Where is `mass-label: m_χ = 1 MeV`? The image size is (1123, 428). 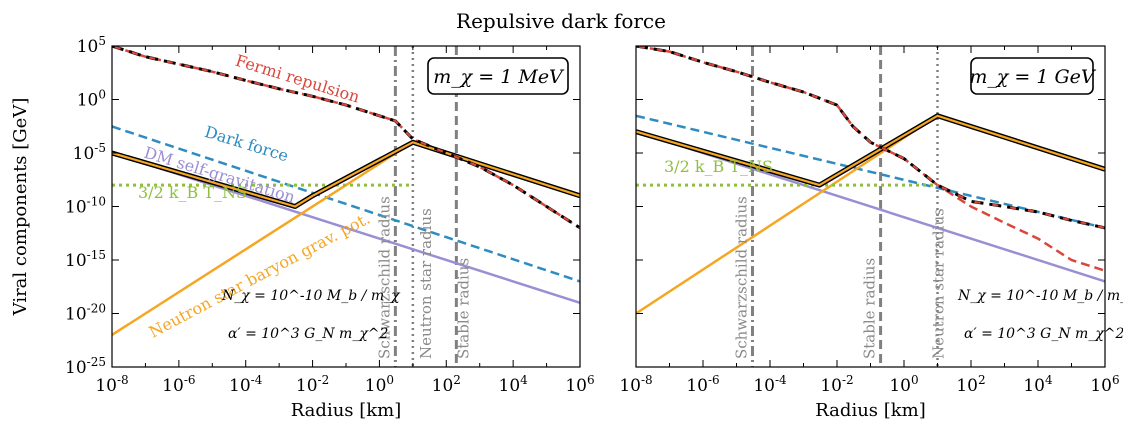
mass-label: m_χ = 1 MeV is located at coordinates (499, 77).